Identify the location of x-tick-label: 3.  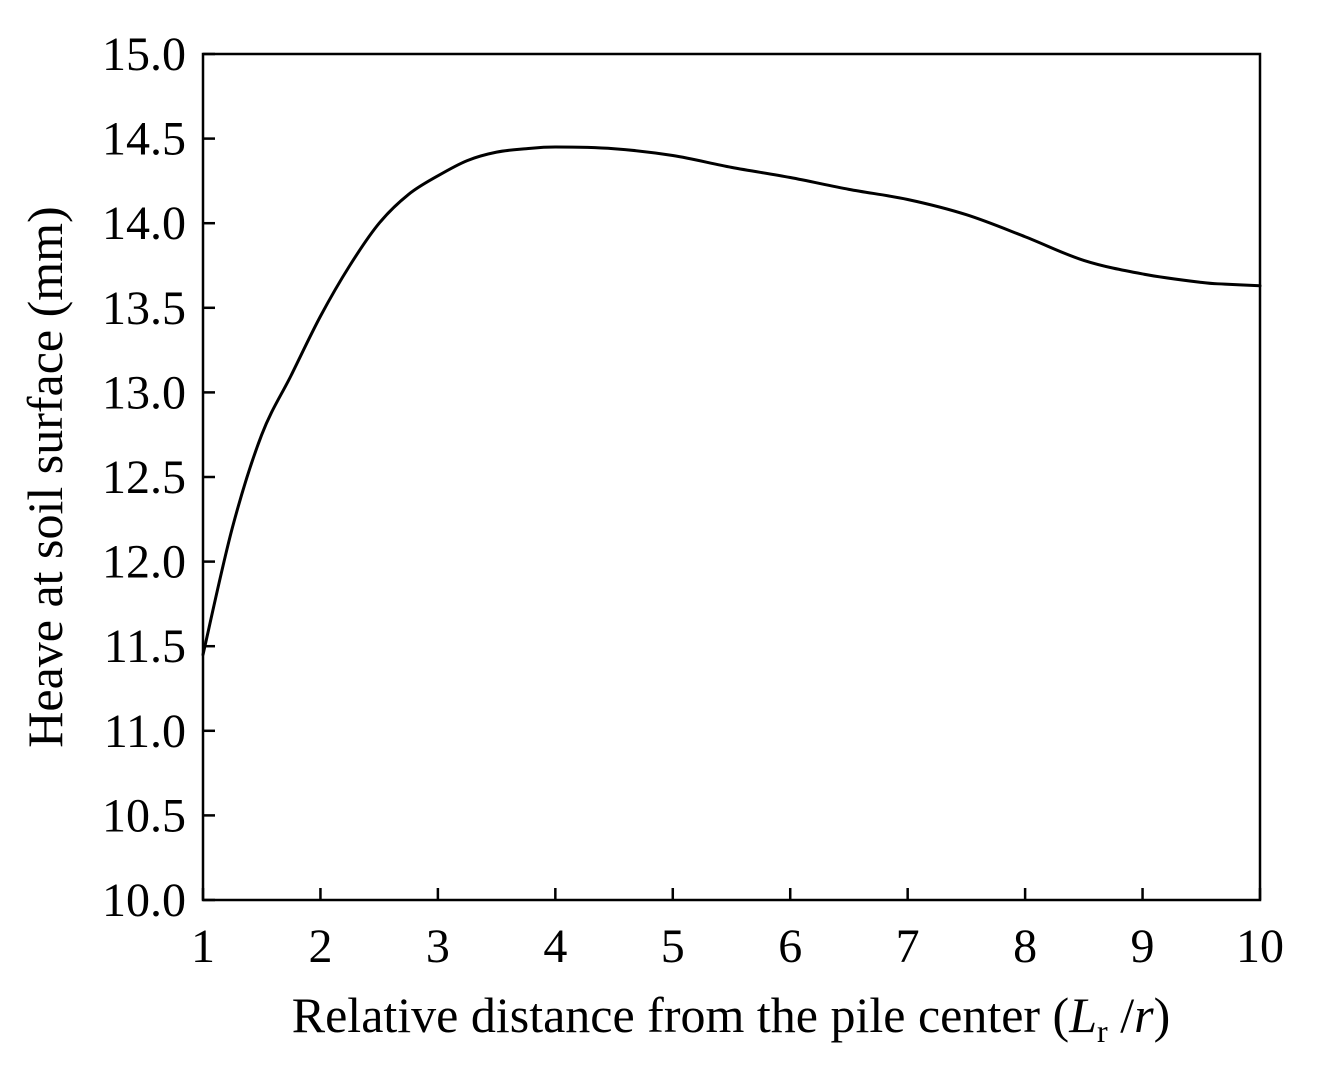
(438, 946).